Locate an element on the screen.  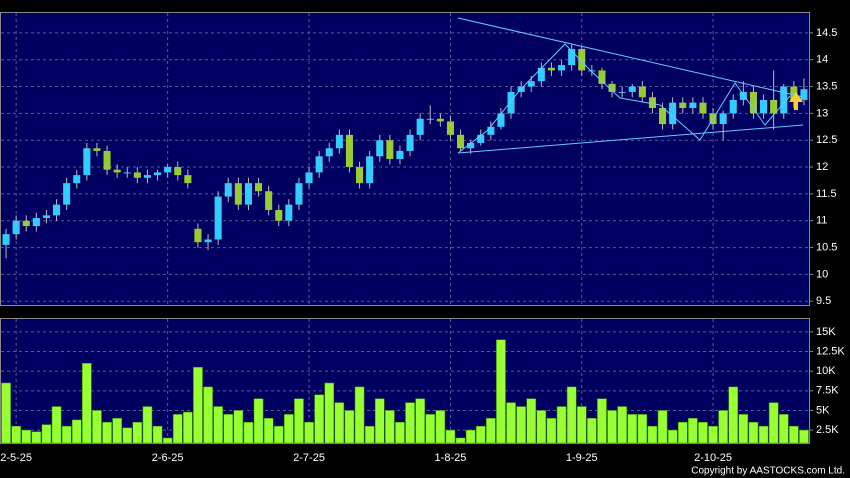
y-tick-label: 10 is located at coordinates (822, 274).